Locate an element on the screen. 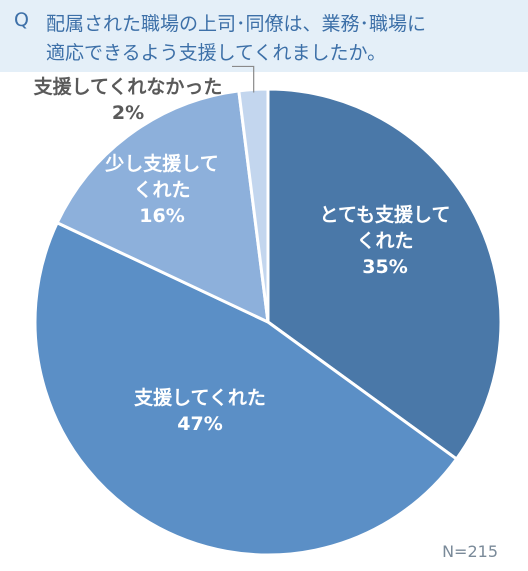 This screenshot has height=571, width=528. sample-size-note: N=215 is located at coordinates (470, 551).